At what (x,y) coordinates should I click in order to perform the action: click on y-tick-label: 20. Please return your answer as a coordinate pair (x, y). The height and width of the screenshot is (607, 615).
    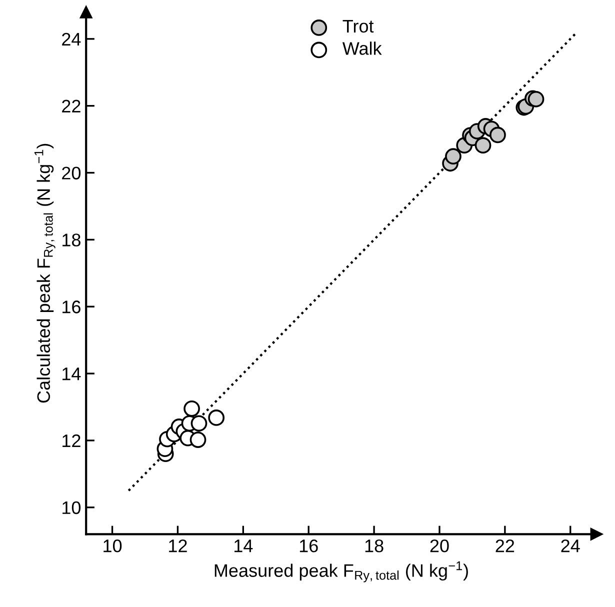
    Looking at the image, I should click on (71, 173).